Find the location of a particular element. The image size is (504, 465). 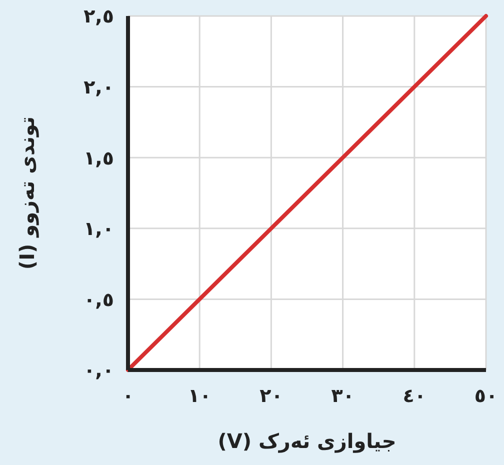

x-tick-label: ٢٠ is located at coordinates (271, 396).